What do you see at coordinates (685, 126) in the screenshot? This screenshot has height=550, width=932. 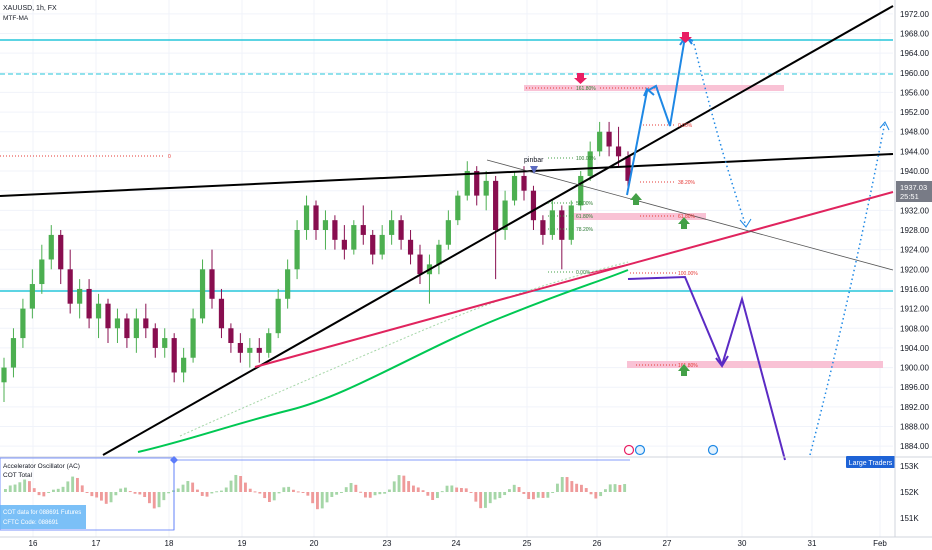 I see `fib-label-0-upper: 0.00%` at bounding box center [685, 126].